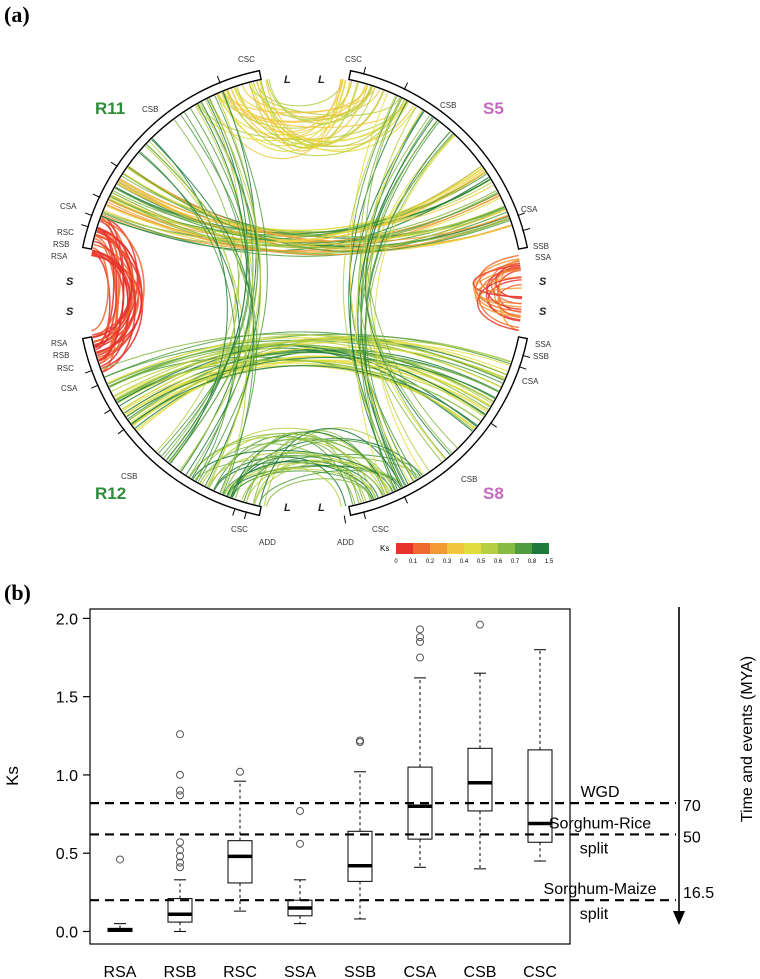  I want to click on end-label-short: S, so click(70, 282).